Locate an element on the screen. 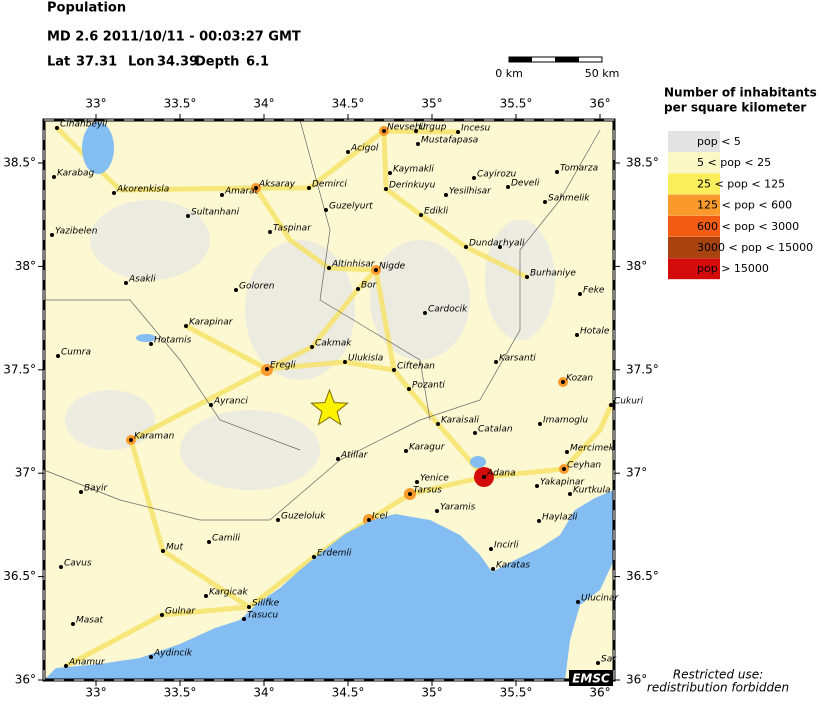  city-label: Karabag is located at coordinates (76, 174).